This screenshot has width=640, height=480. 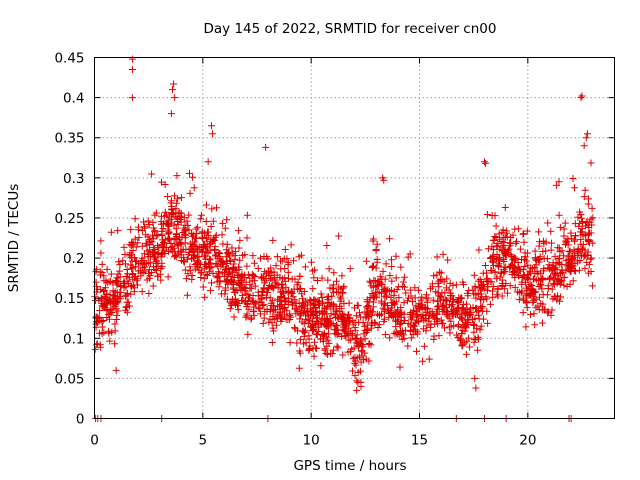 I want to click on x-tick-label: 0, so click(x=94, y=441).